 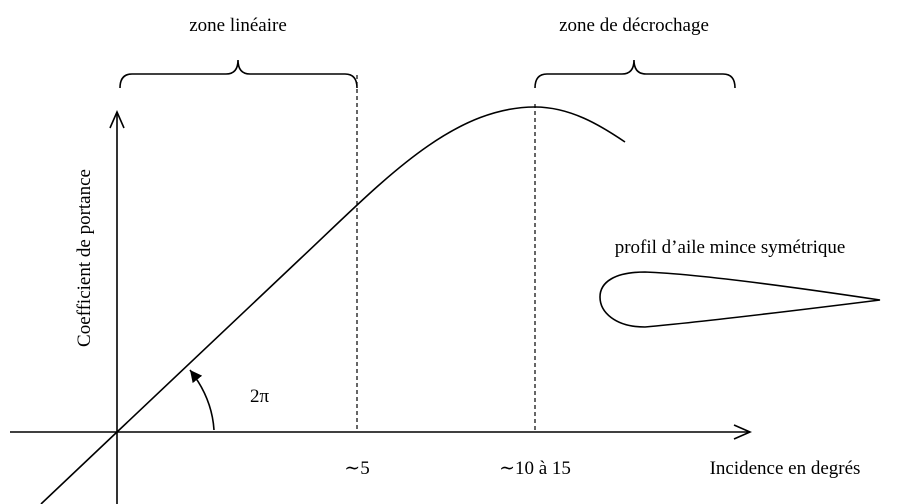 What do you see at coordinates (535, 468) in the screenshot?
I see `marker-second: ∼10 à 15` at bounding box center [535, 468].